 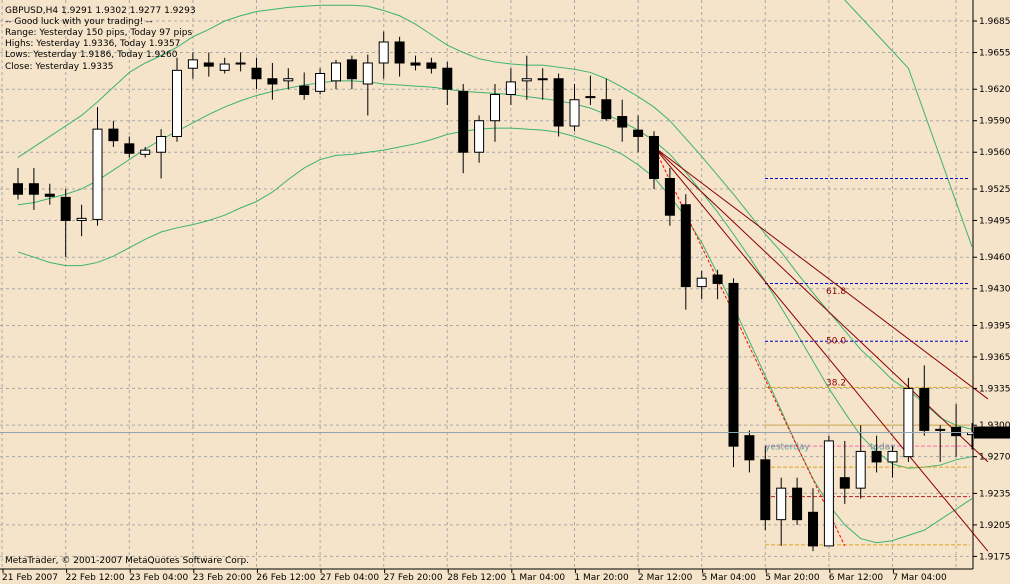 What do you see at coordinates (665, 578) in the screenshot?
I see `time-tick-label: 2 Mar 12:00` at bounding box center [665, 578].